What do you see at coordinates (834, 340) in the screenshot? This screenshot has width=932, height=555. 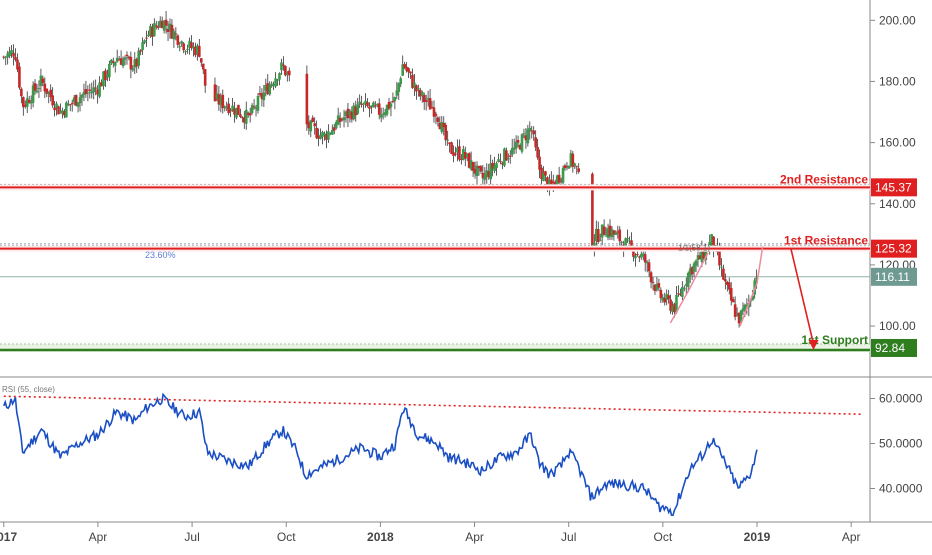 I see `level-label: 1st Support` at bounding box center [834, 340].